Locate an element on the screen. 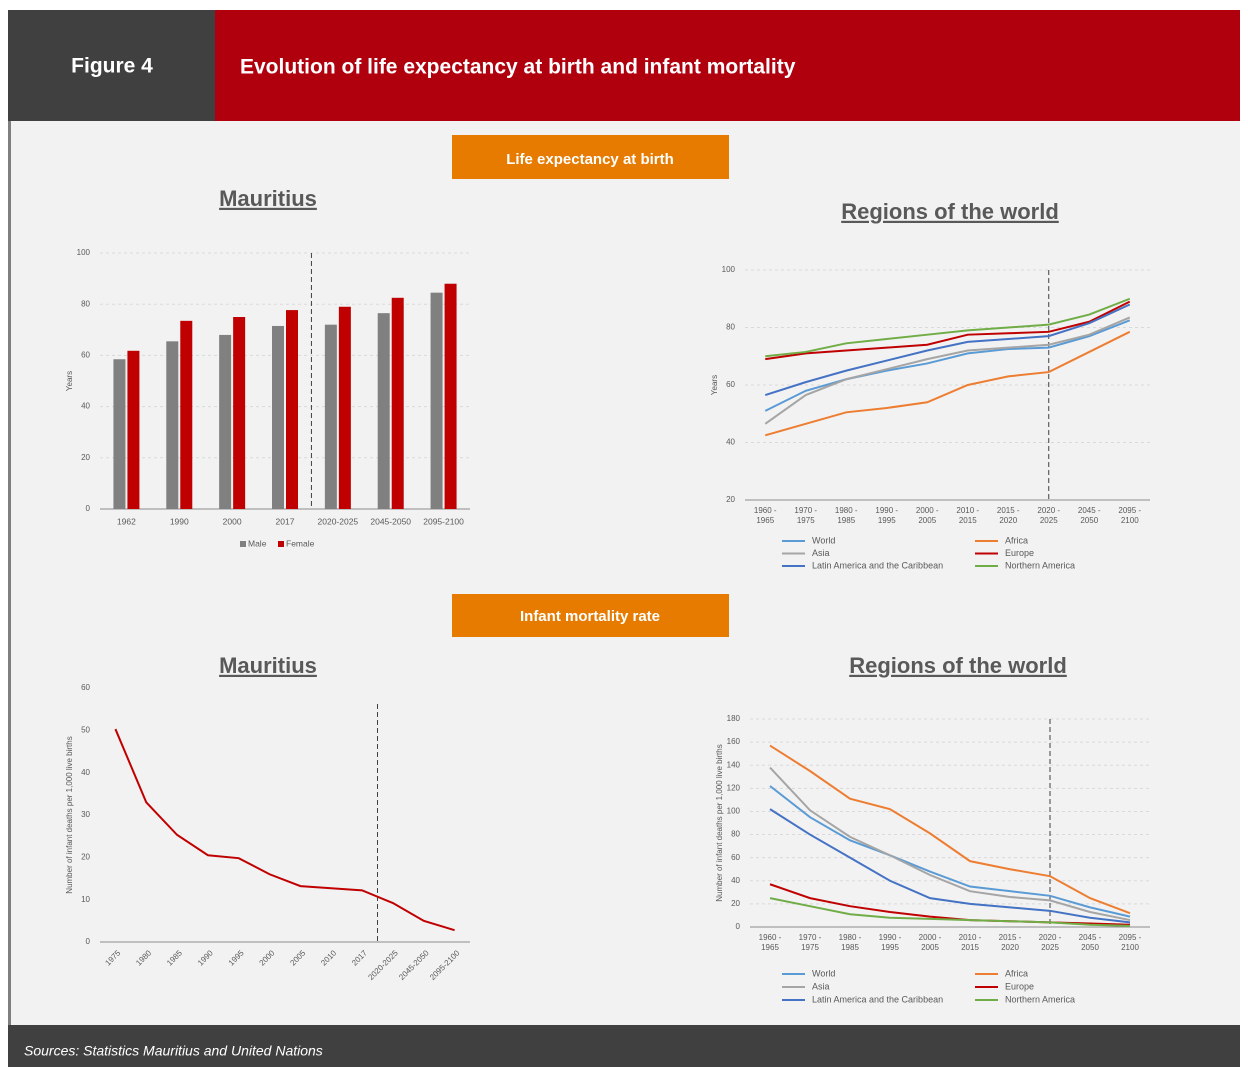  x-tick-label-text: 1990 - 1995 is located at coordinates (890, 942).